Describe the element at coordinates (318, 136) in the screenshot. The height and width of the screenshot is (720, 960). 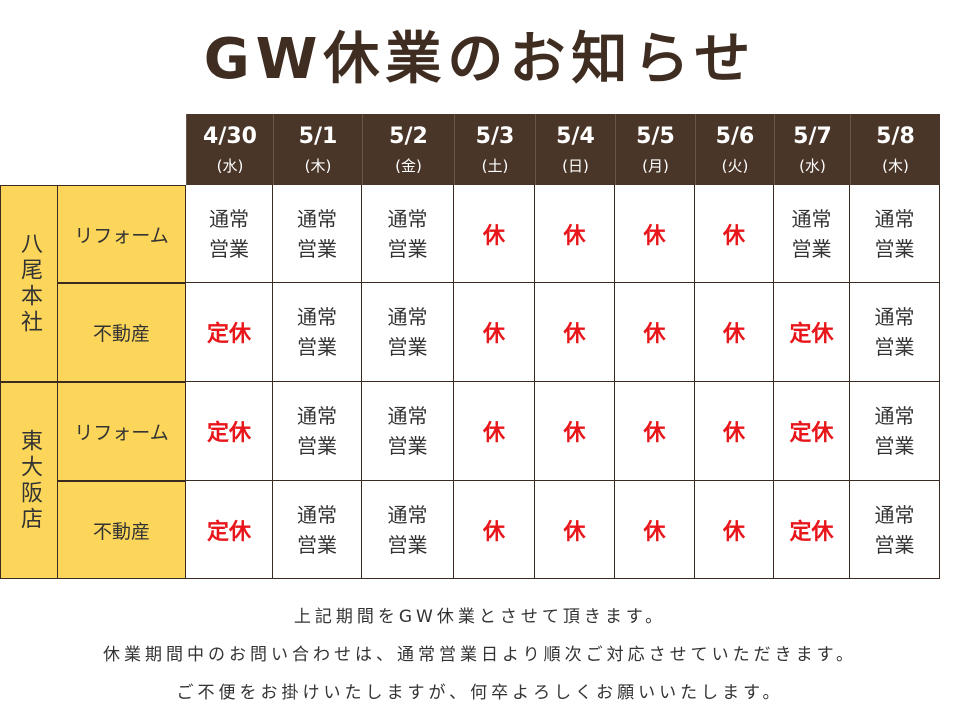
I see `date-label: 5/1` at that location.